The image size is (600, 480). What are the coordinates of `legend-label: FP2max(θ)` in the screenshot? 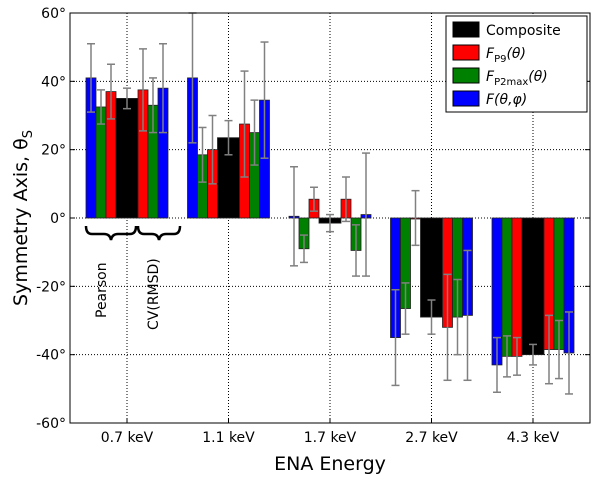 It's located at (517, 78).